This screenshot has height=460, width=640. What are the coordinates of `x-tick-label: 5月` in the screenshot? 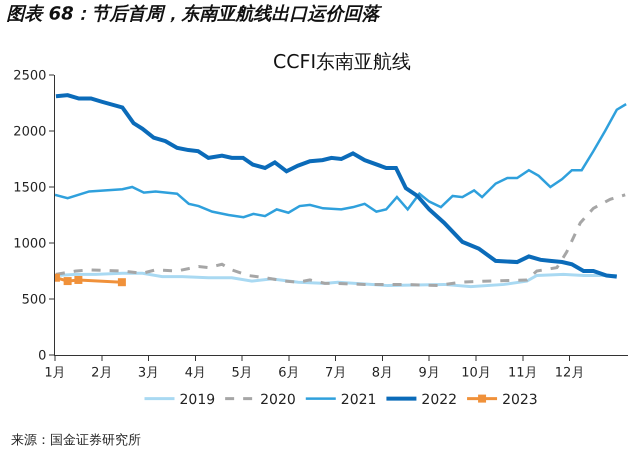 It's located at (242, 373).